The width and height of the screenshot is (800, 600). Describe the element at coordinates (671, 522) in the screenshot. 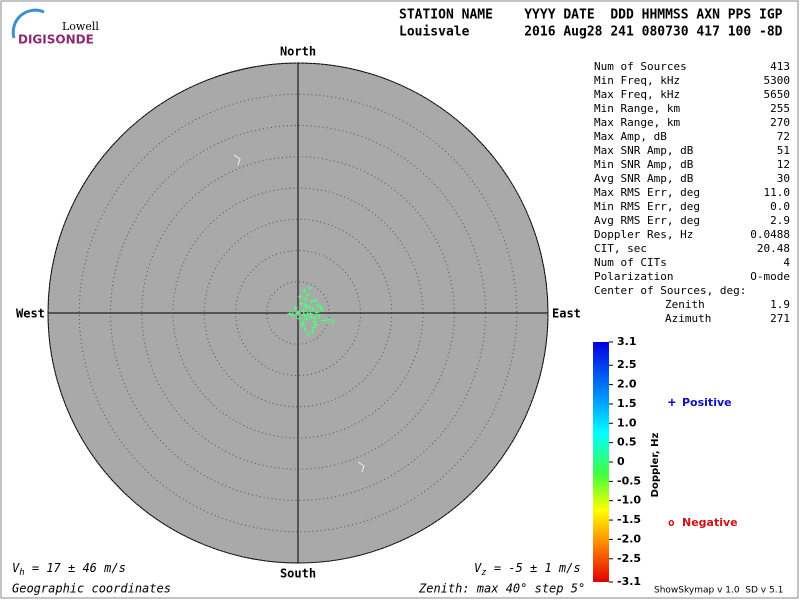

I see `legend-negative-symbol: o` at that location.